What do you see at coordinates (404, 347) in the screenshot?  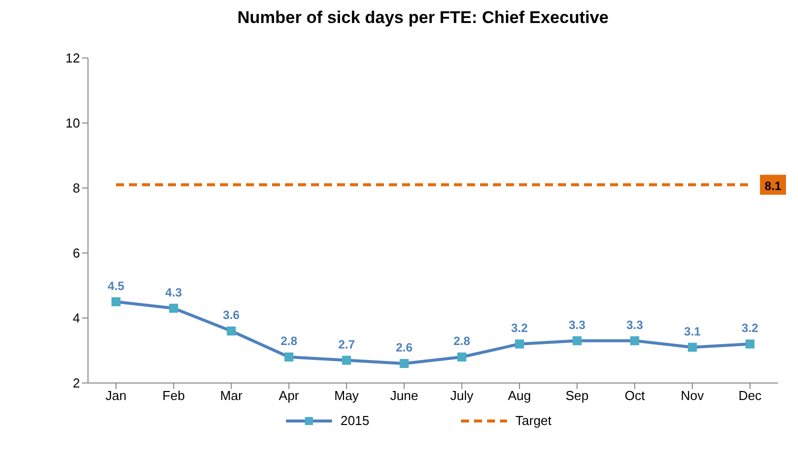 I see `data-label: 2.6` at bounding box center [404, 347].